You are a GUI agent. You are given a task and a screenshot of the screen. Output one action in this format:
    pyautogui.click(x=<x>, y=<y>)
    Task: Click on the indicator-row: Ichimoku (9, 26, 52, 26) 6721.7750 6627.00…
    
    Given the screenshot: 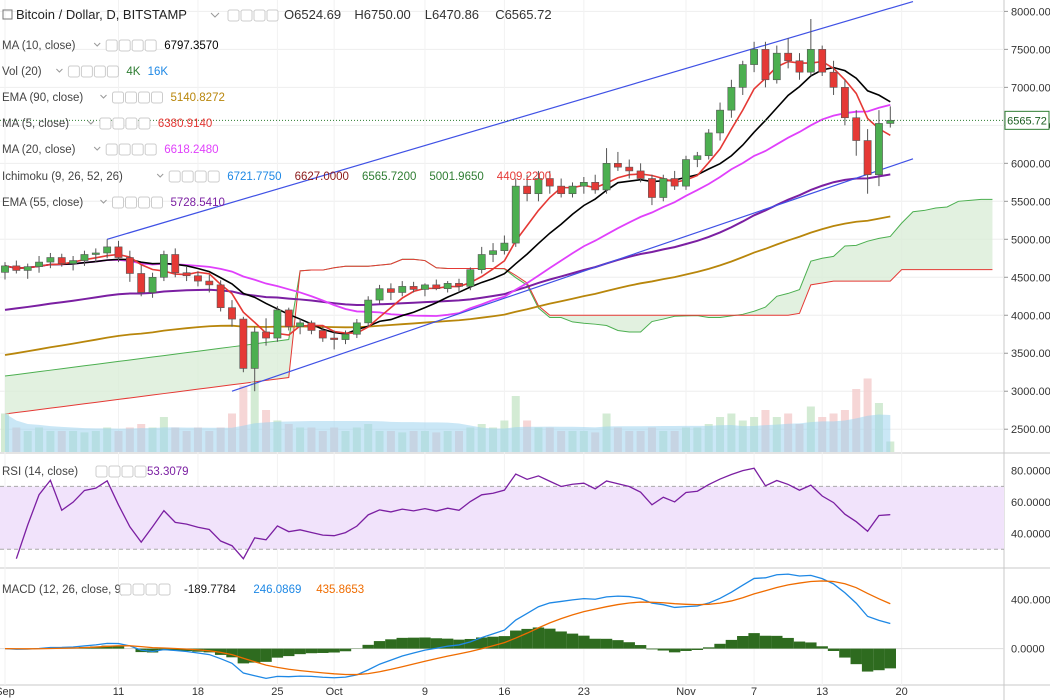 What is the action you would take?
    pyautogui.click(x=276, y=176)
    